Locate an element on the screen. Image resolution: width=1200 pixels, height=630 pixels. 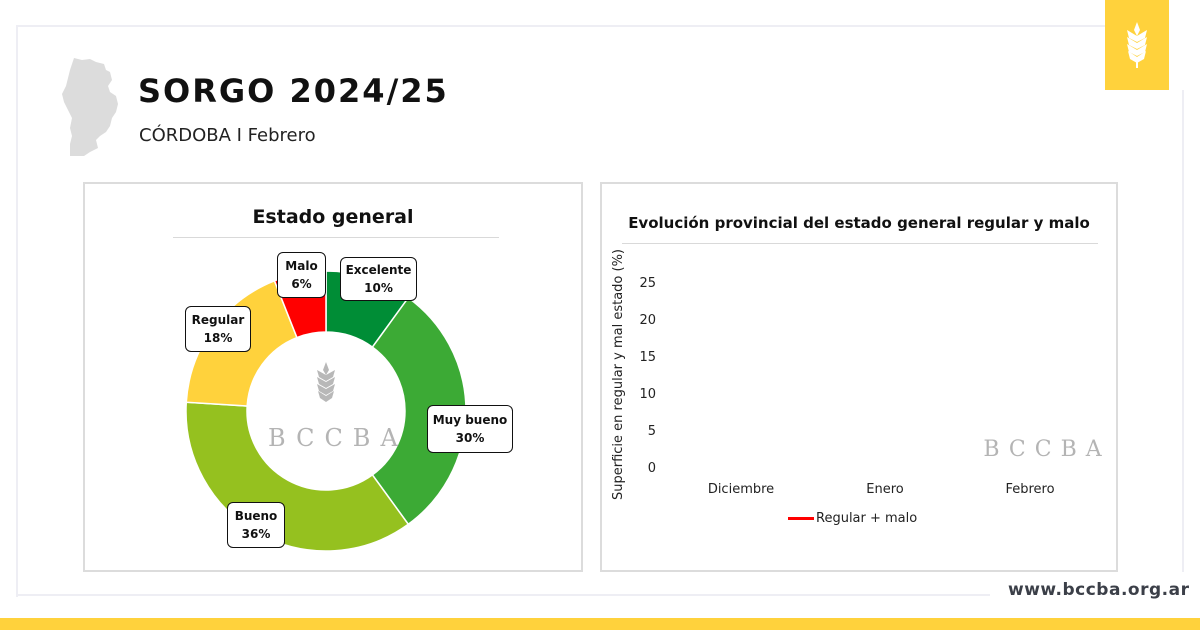
y-tick-25: 25 is located at coordinates (647, 283).